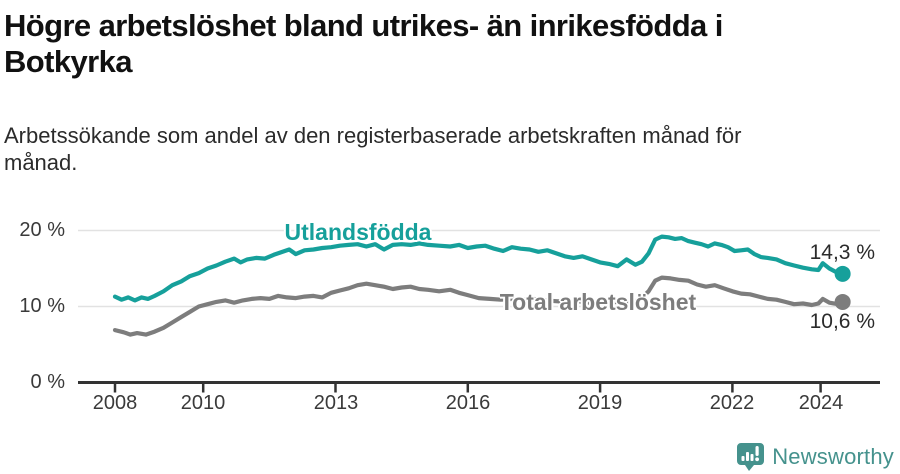 This screenshot has width=900, height=474. I want to click on logo-bar-medium, so click(752, 457).